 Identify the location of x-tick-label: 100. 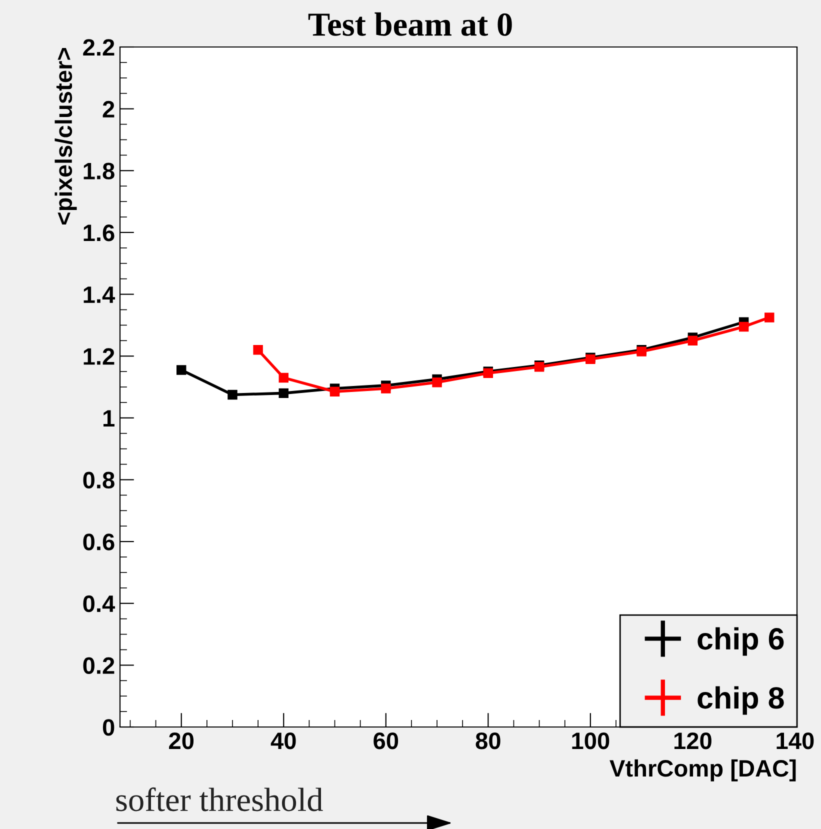
(591, 741).